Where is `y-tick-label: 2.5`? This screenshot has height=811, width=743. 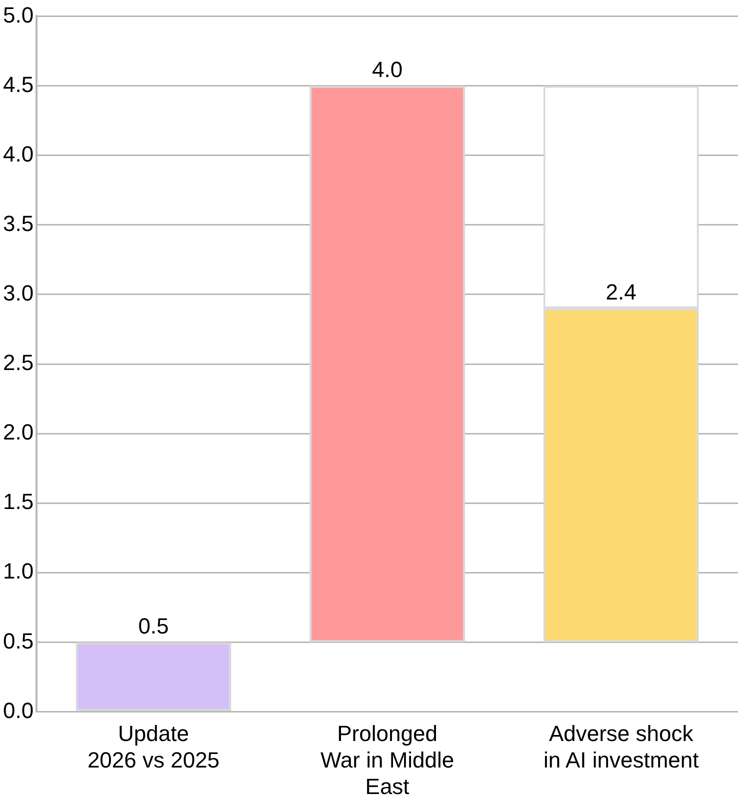 y-tick-label: 2.5 is located at coordinates (18, 363).